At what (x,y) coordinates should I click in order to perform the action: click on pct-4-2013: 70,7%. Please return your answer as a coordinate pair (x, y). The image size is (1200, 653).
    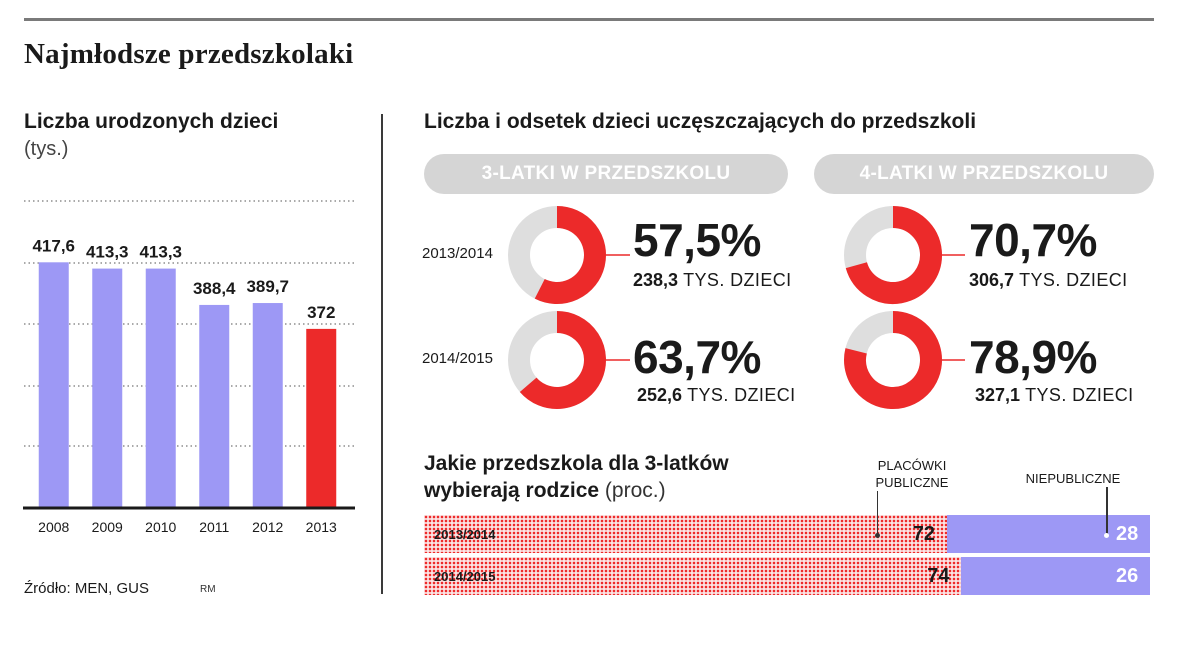
    Looking at the image, I should click on (1033, 240).